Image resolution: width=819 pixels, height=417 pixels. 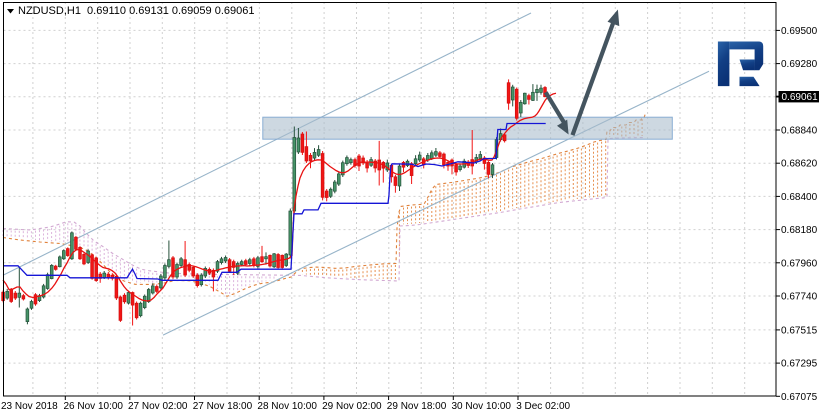 I want to click on svg-text: 29 Nov 02:00, so click(x=352, y=406).